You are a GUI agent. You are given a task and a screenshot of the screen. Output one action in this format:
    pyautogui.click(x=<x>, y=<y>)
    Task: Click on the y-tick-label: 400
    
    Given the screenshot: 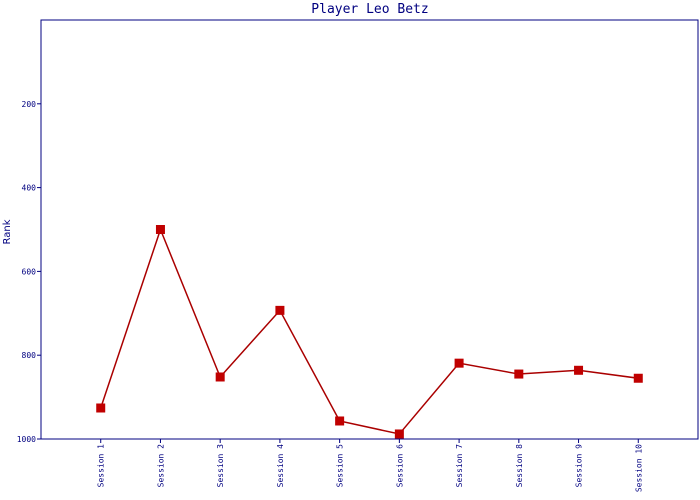 What is the action you would take?
    pyautogui.click(x=29, y=188)
    